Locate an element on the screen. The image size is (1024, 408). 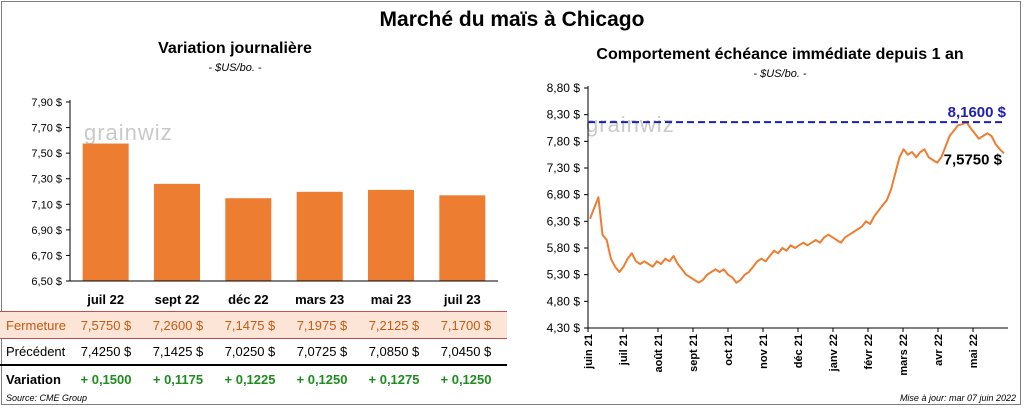
y-tick-label: 4,30 $ is located at coordinates (564, 328).